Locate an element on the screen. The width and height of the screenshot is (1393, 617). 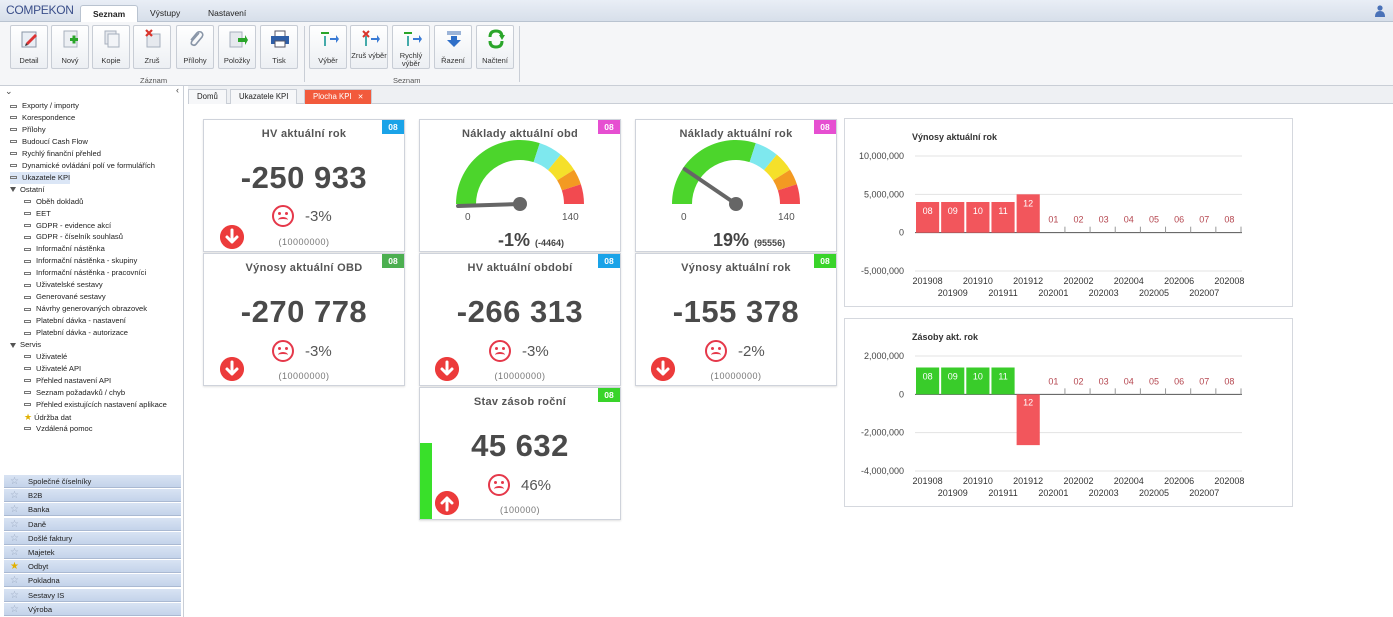
bar is located at coordinates (978, 217).